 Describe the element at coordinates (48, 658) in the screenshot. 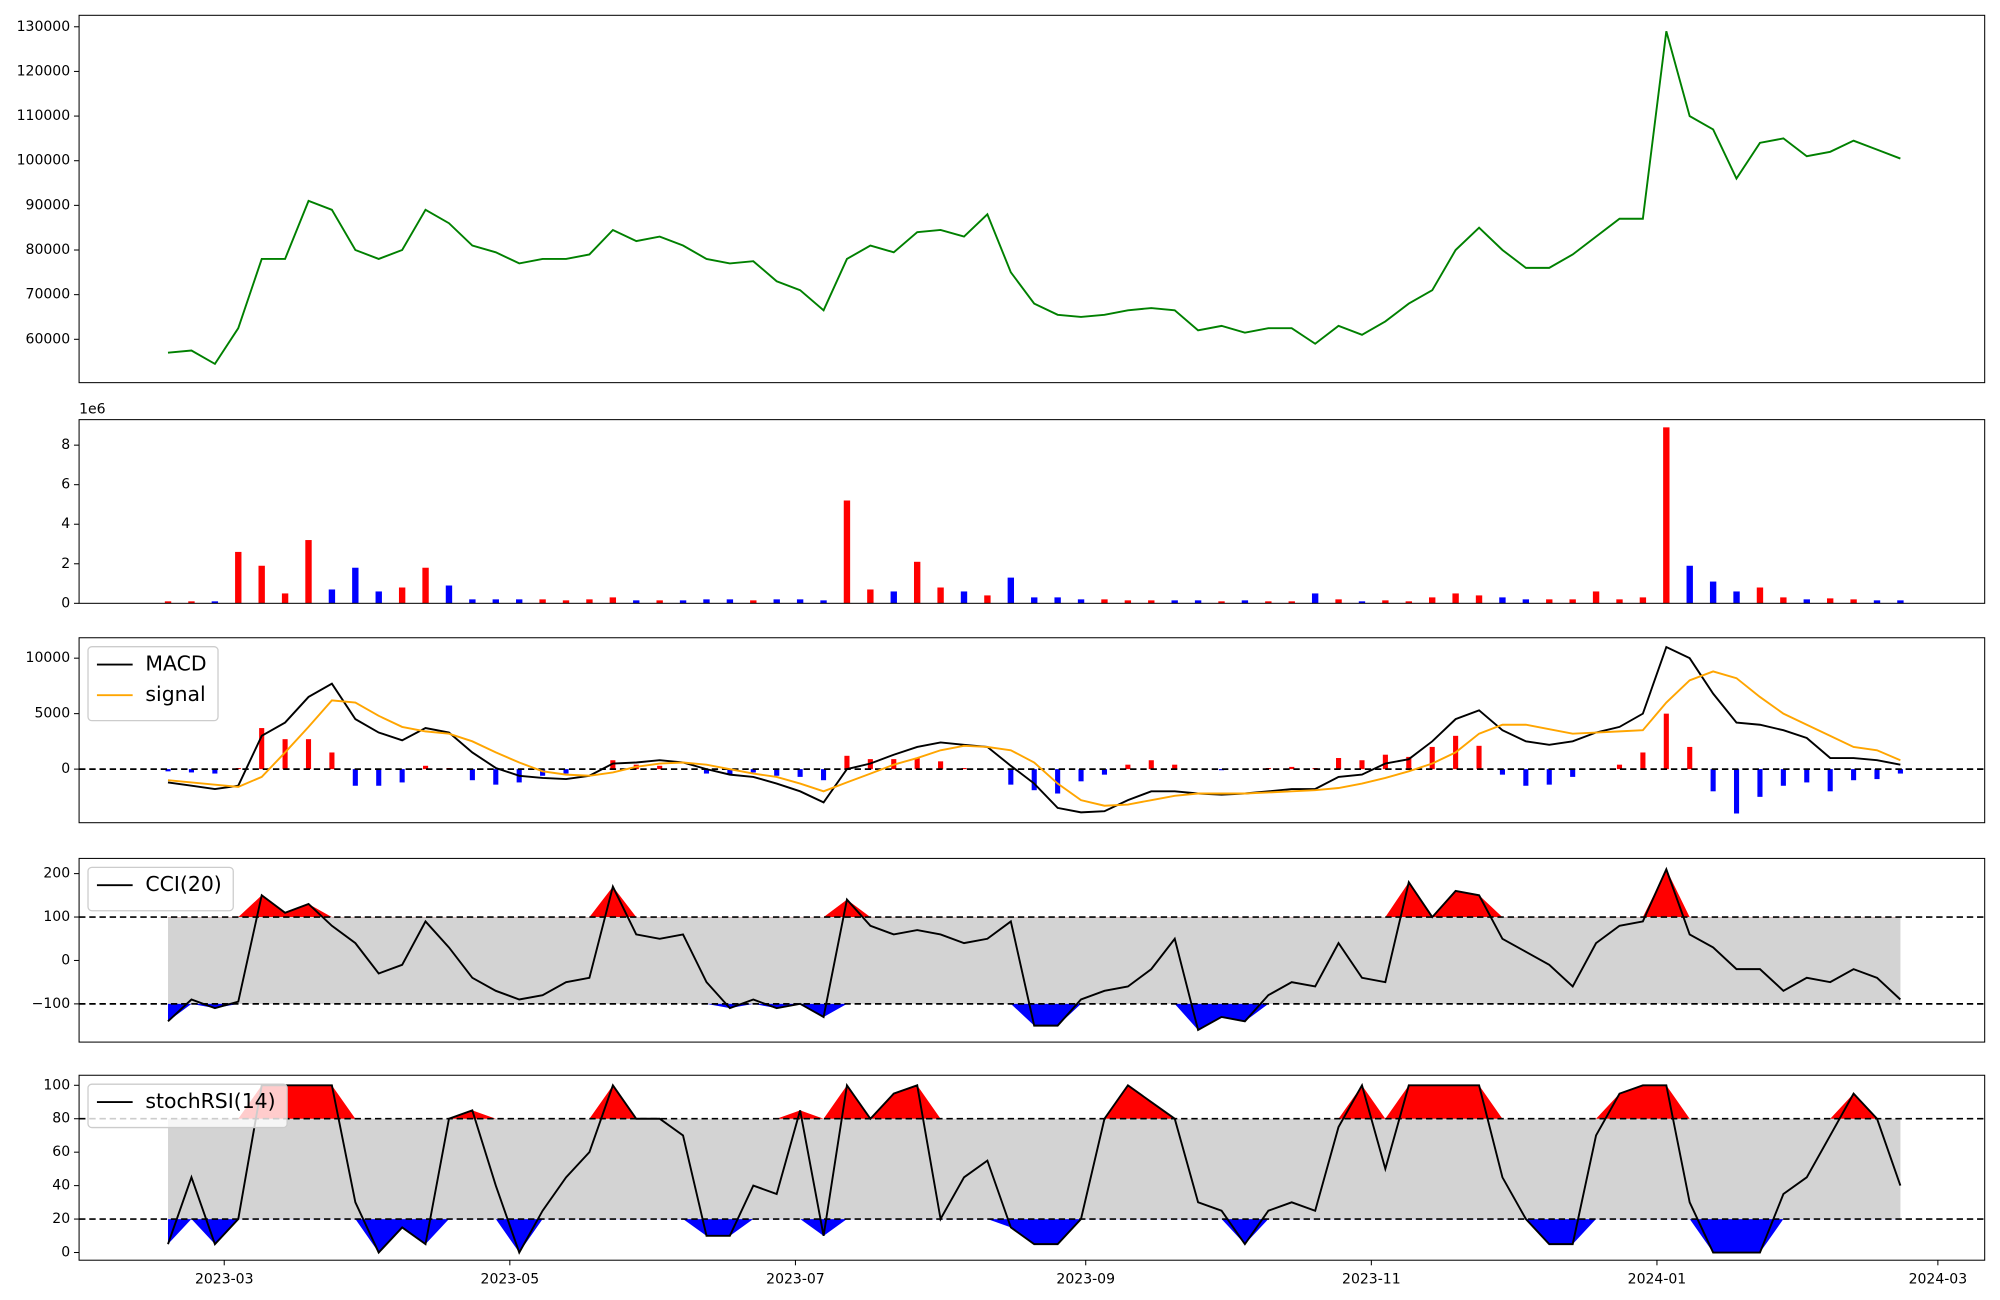

I see `y-tick-label: 10000` at that location.